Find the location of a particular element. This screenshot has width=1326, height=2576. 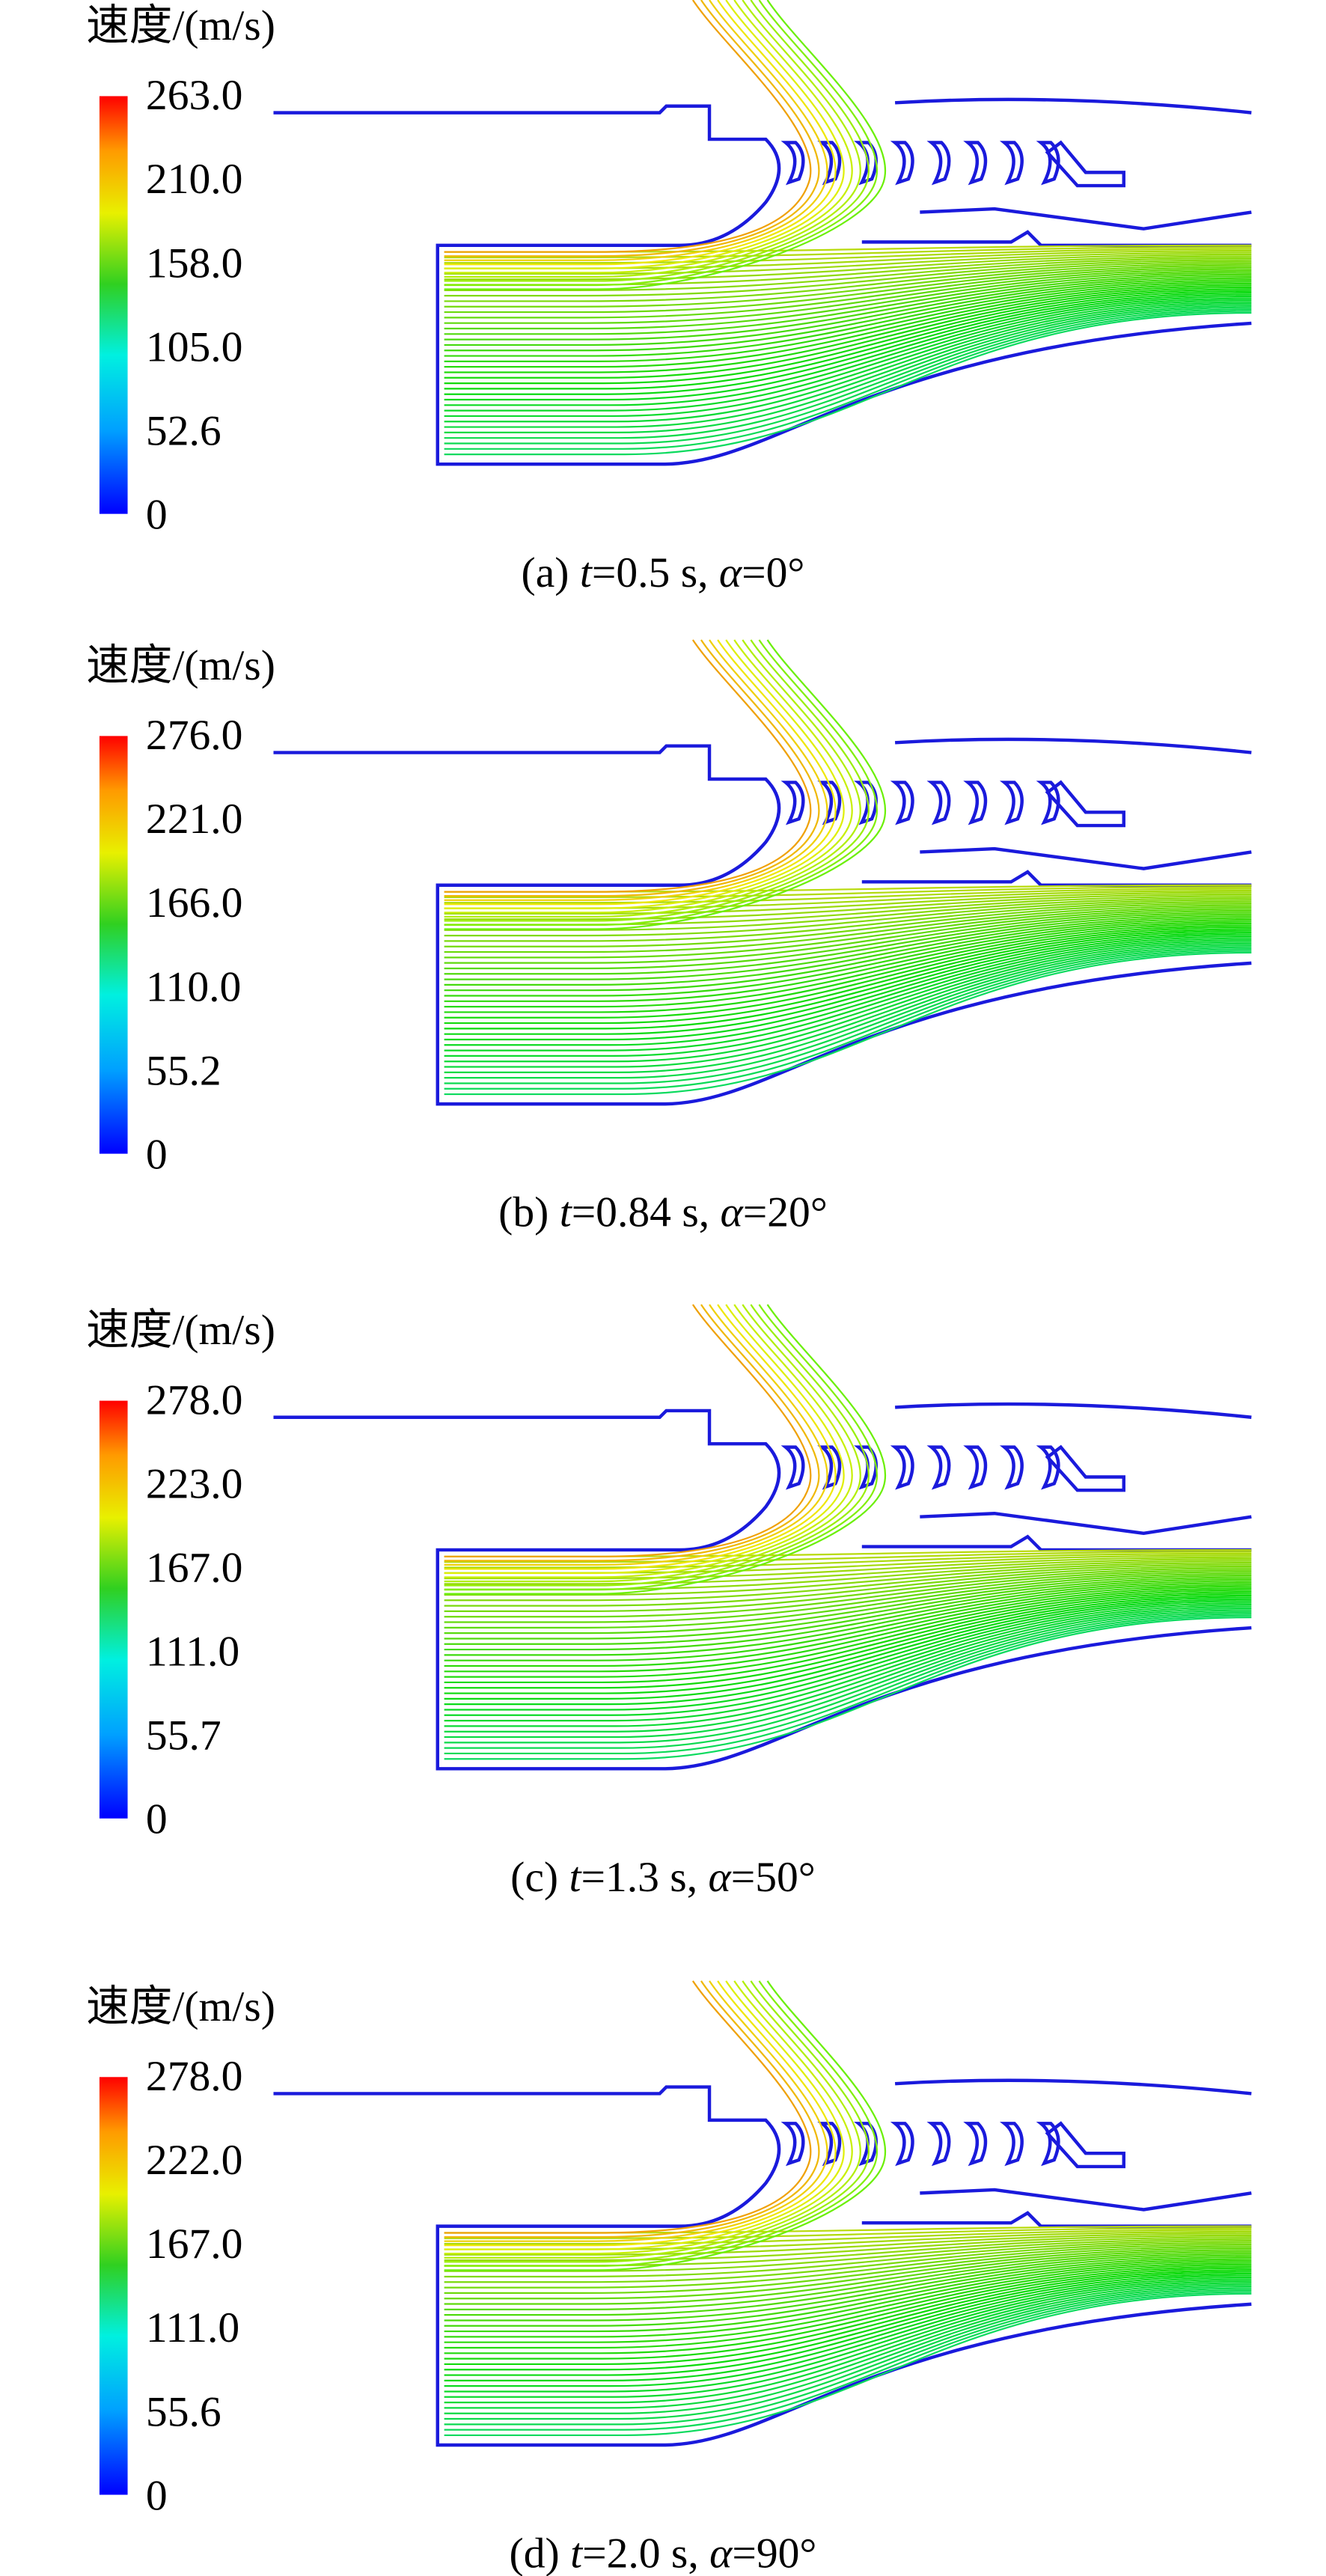

colorbar-tick-label: 52.6 is located at coordinates (183, 430).